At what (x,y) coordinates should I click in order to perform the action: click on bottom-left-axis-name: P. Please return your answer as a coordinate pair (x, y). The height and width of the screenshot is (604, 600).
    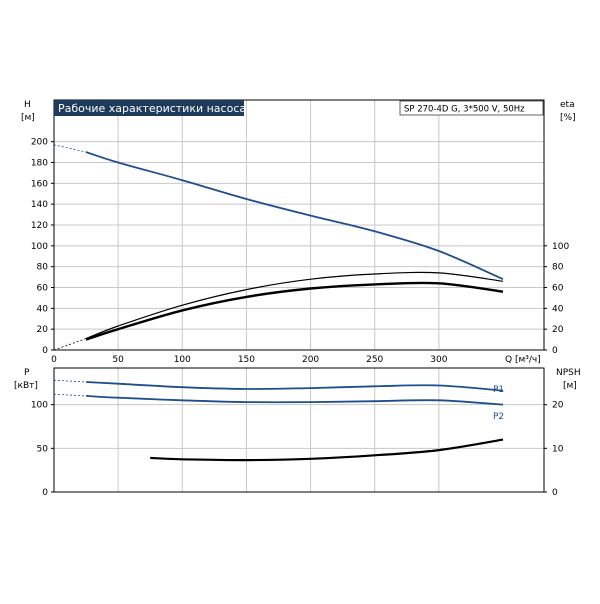
    Looking at the image, I should click on (27, 373).